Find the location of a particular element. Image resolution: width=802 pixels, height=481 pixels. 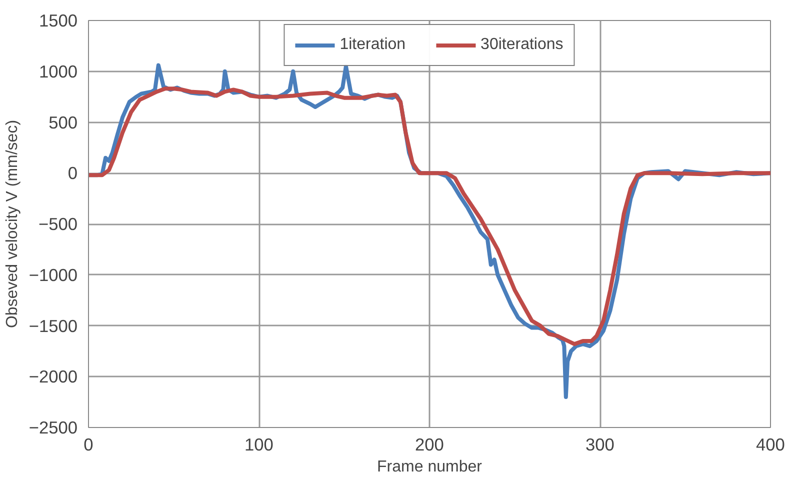

x-tick-label: 200 is located at coordinates (429, 444).